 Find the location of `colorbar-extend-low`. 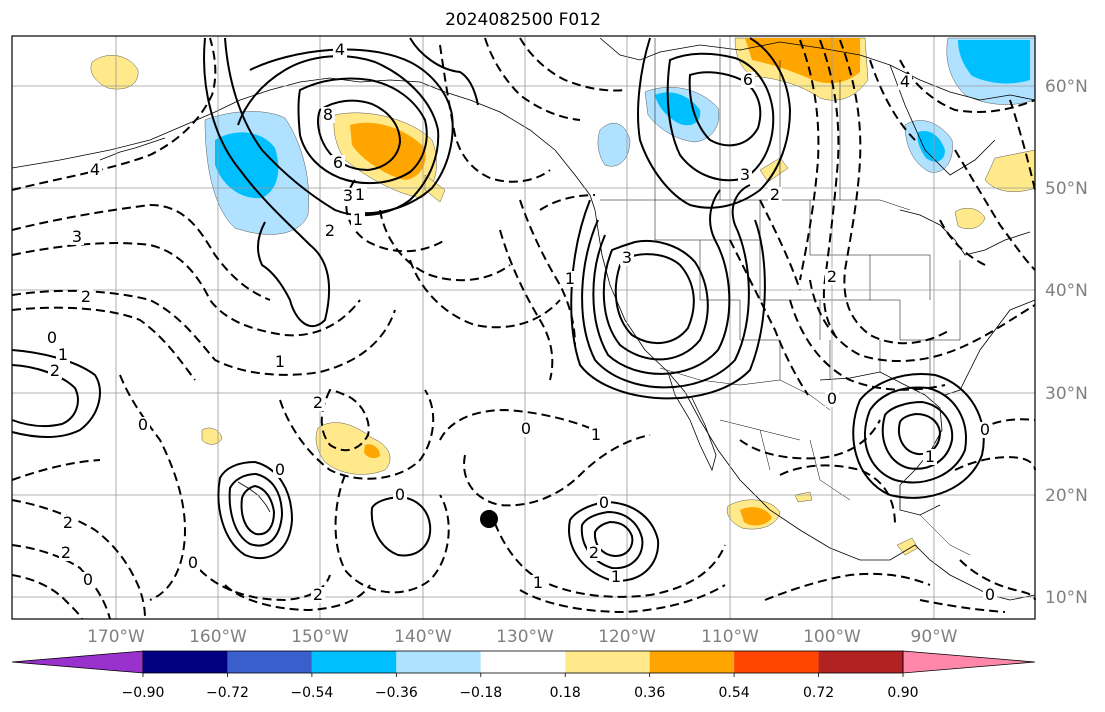

colorbar-extend-low is located at coordinates (77, 662).